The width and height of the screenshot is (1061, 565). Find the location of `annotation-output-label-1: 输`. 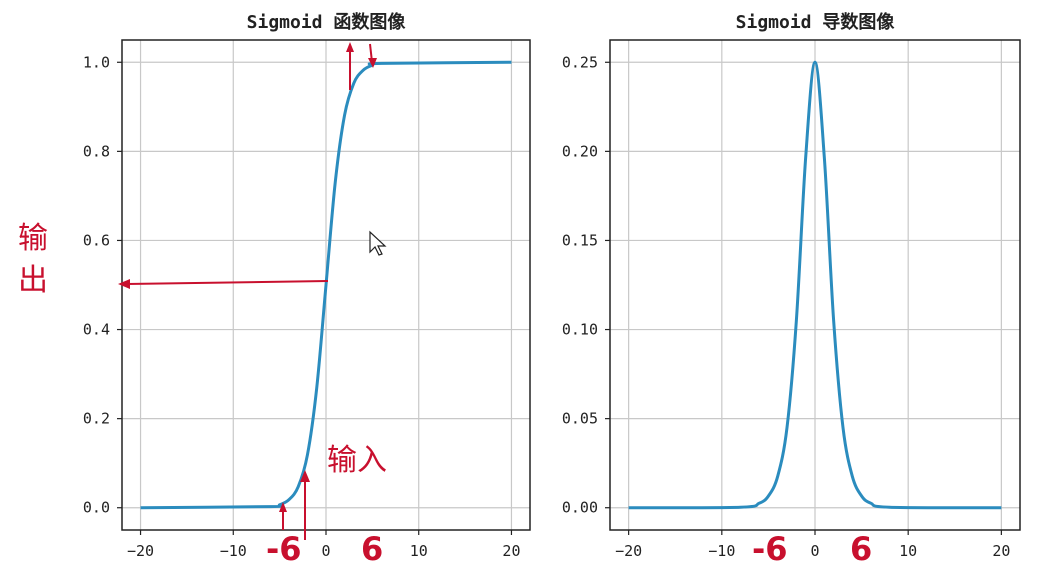

annotation-output-label-1: 输 is located at coordinates (33, 238).